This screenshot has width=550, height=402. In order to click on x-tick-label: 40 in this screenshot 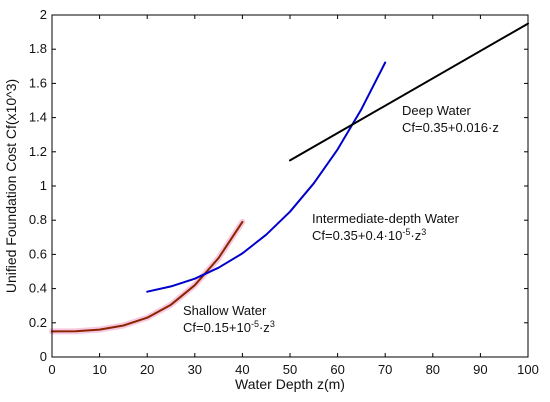, I will do `click(242, 369)`.